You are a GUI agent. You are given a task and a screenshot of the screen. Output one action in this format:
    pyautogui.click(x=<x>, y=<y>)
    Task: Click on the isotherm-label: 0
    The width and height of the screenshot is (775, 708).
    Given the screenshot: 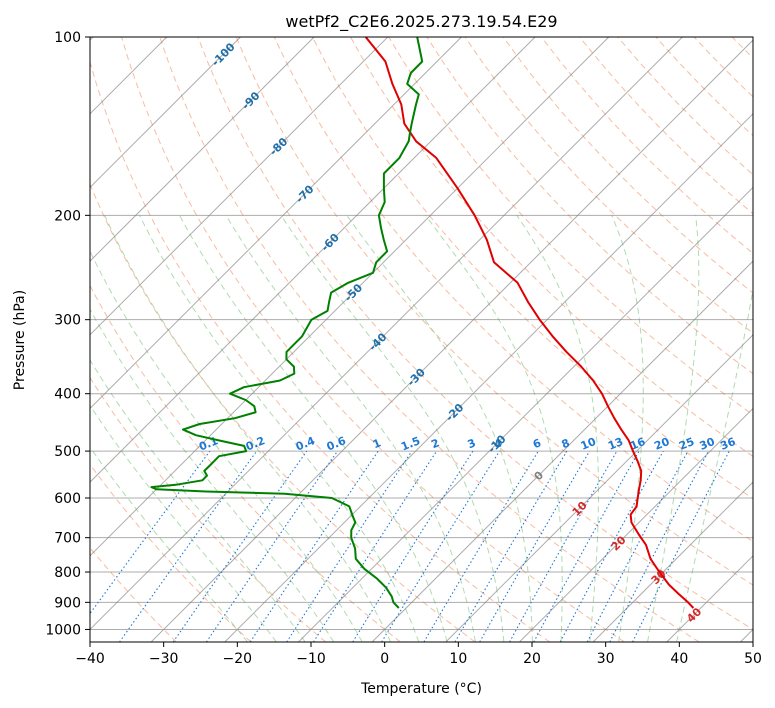 What is the action you would take?
    pyautogui.click(x=539, y=475)
    